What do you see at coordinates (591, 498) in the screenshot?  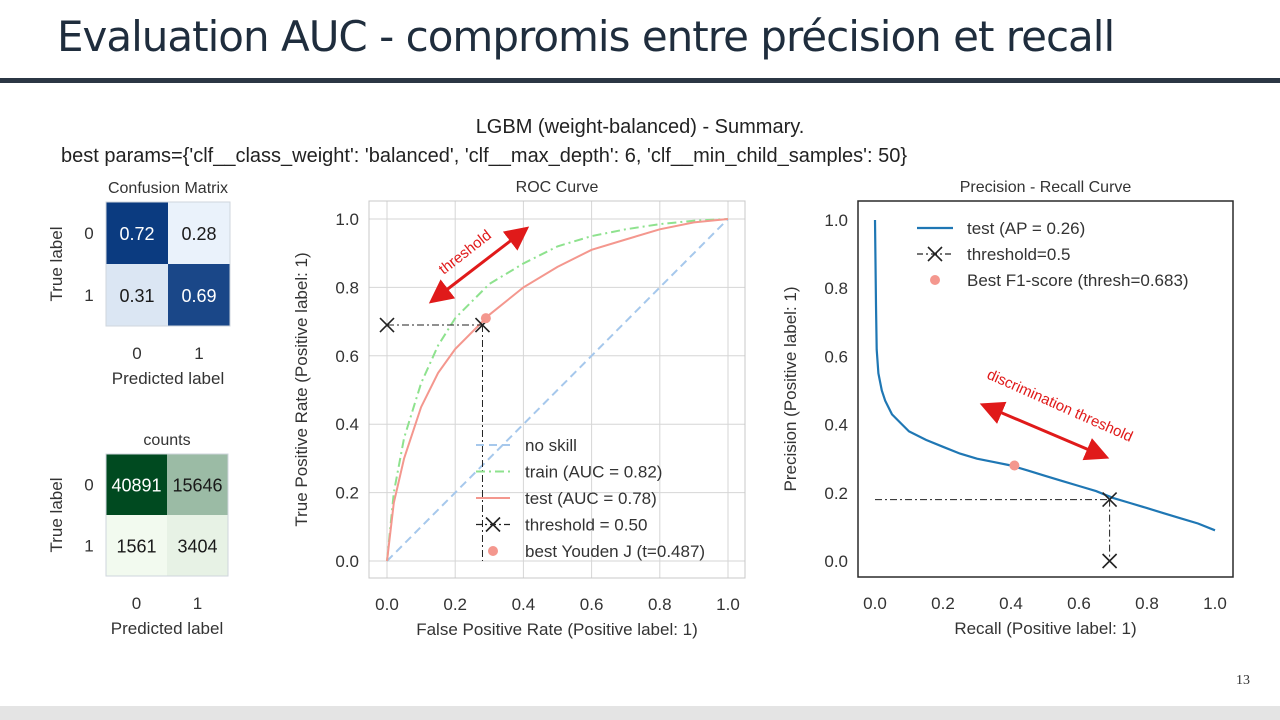 I see `legend-label: test (AUC = 0.78)` at bounding box center [591, 498].